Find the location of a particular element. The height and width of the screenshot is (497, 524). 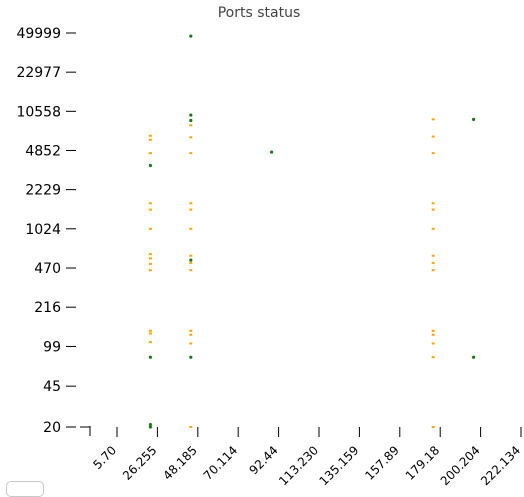

y-tick-label: 10558 is located at coordinates (38, 112).